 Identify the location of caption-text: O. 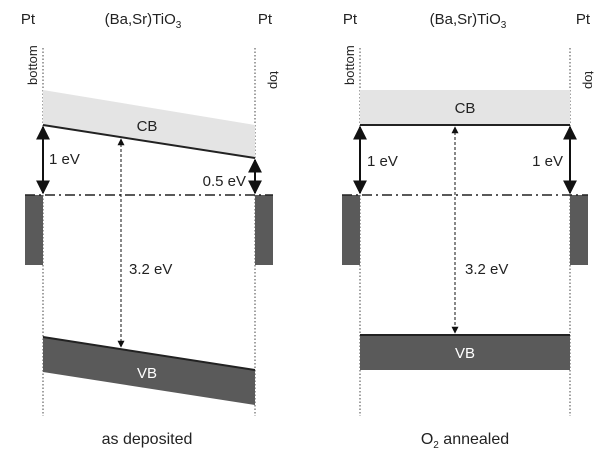
(427, 439).